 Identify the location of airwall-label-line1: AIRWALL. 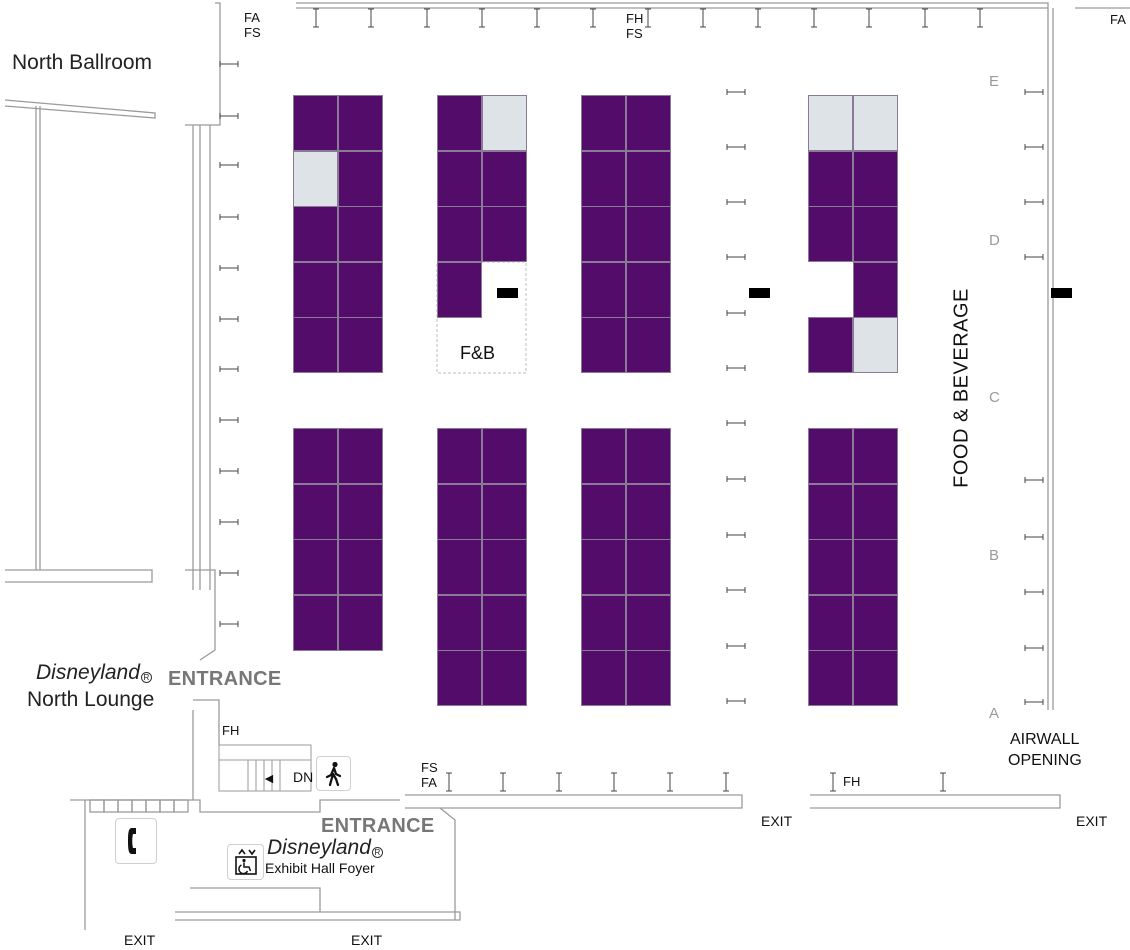
(1045, 739).